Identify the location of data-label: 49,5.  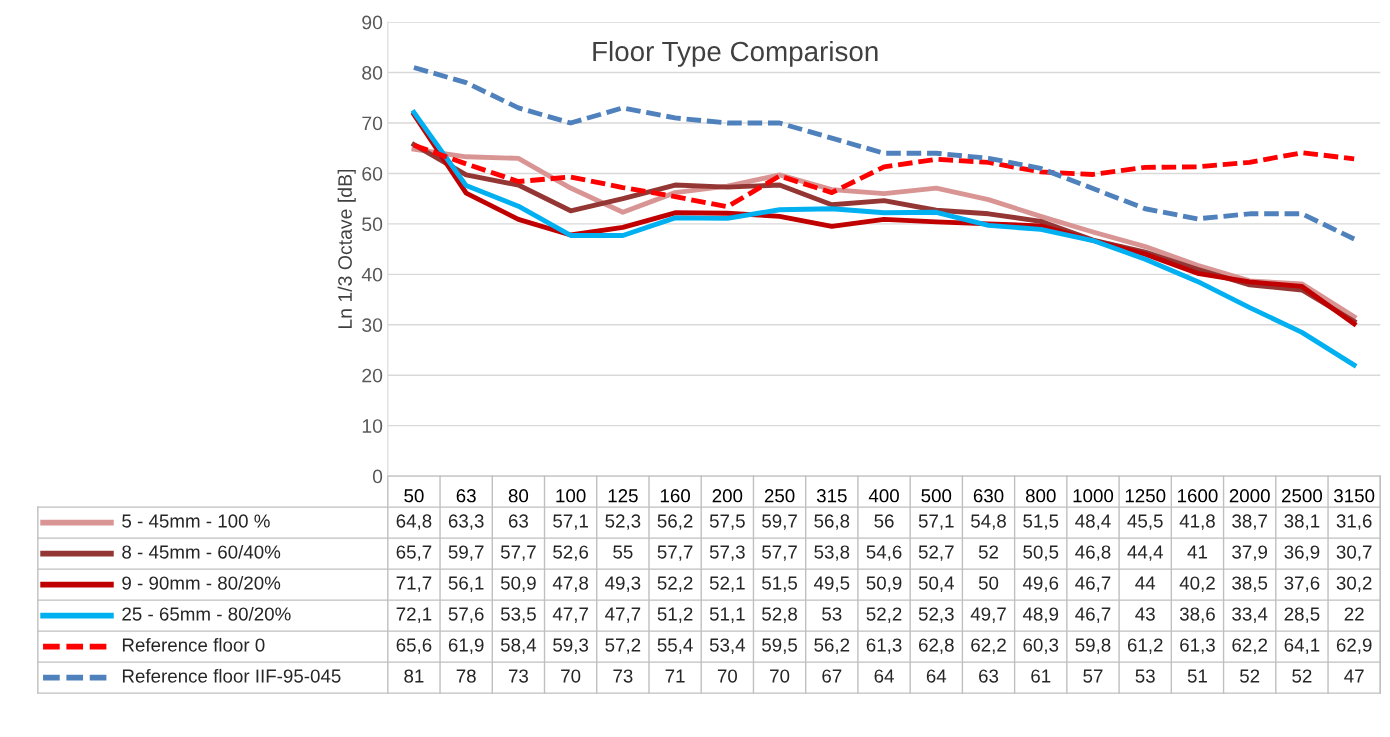
(831, 584).